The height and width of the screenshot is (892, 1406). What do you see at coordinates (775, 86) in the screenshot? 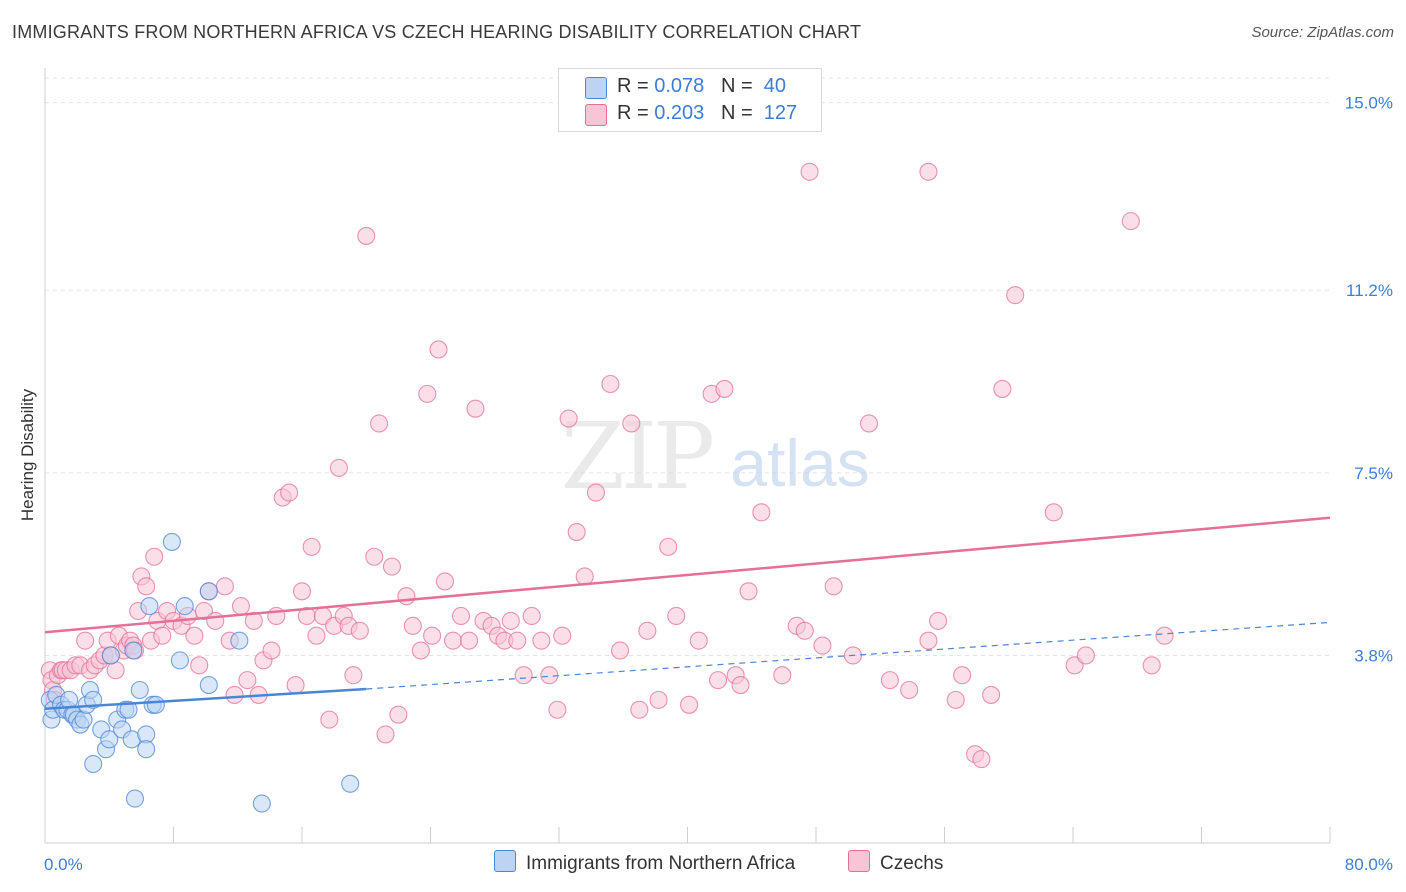
I see `n-value: 40` at bounding box center [775, 86].